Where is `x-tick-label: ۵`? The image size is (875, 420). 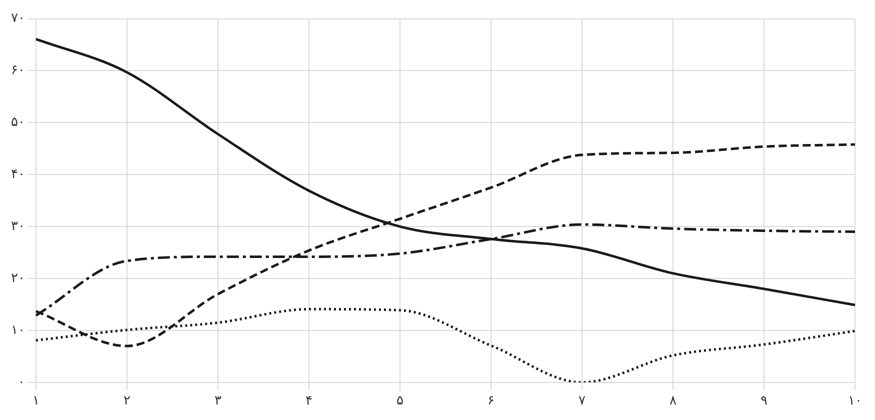 x-tick-label: ۵ is located at coordinates (400, 401).